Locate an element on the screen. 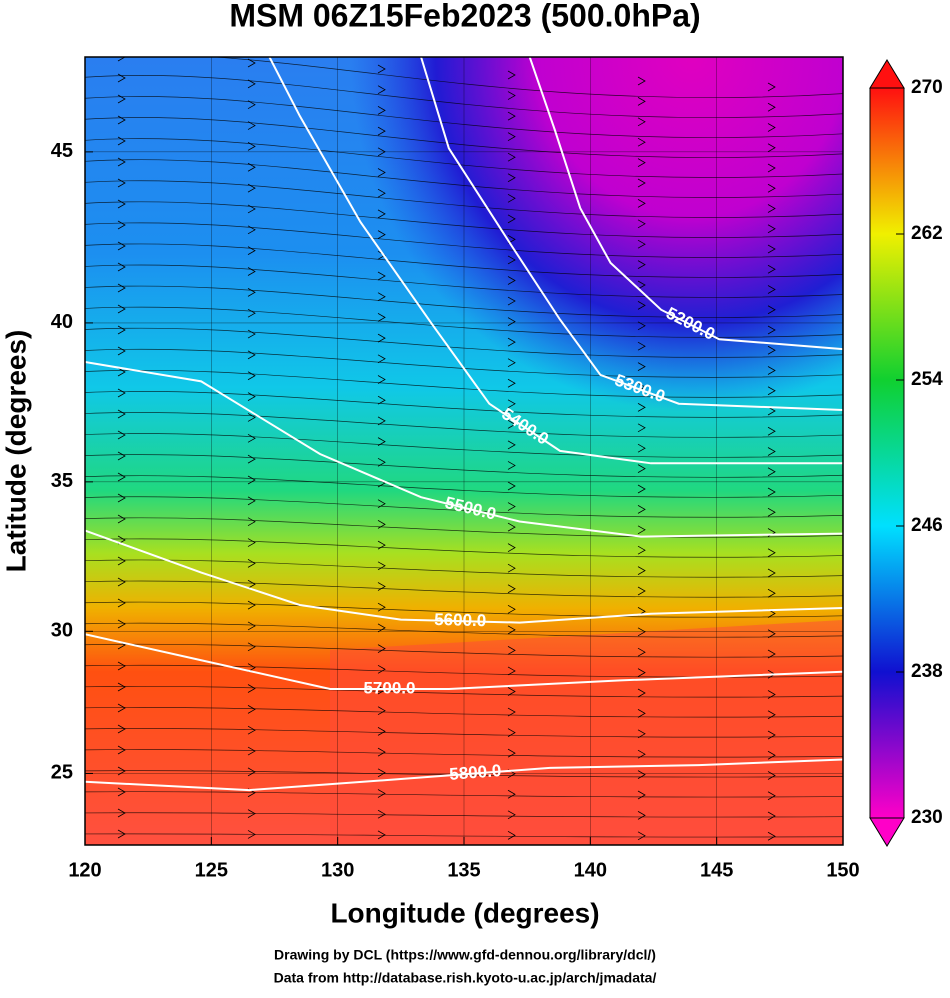  x-tick-label: 125 is located at coordinates (211, 870).